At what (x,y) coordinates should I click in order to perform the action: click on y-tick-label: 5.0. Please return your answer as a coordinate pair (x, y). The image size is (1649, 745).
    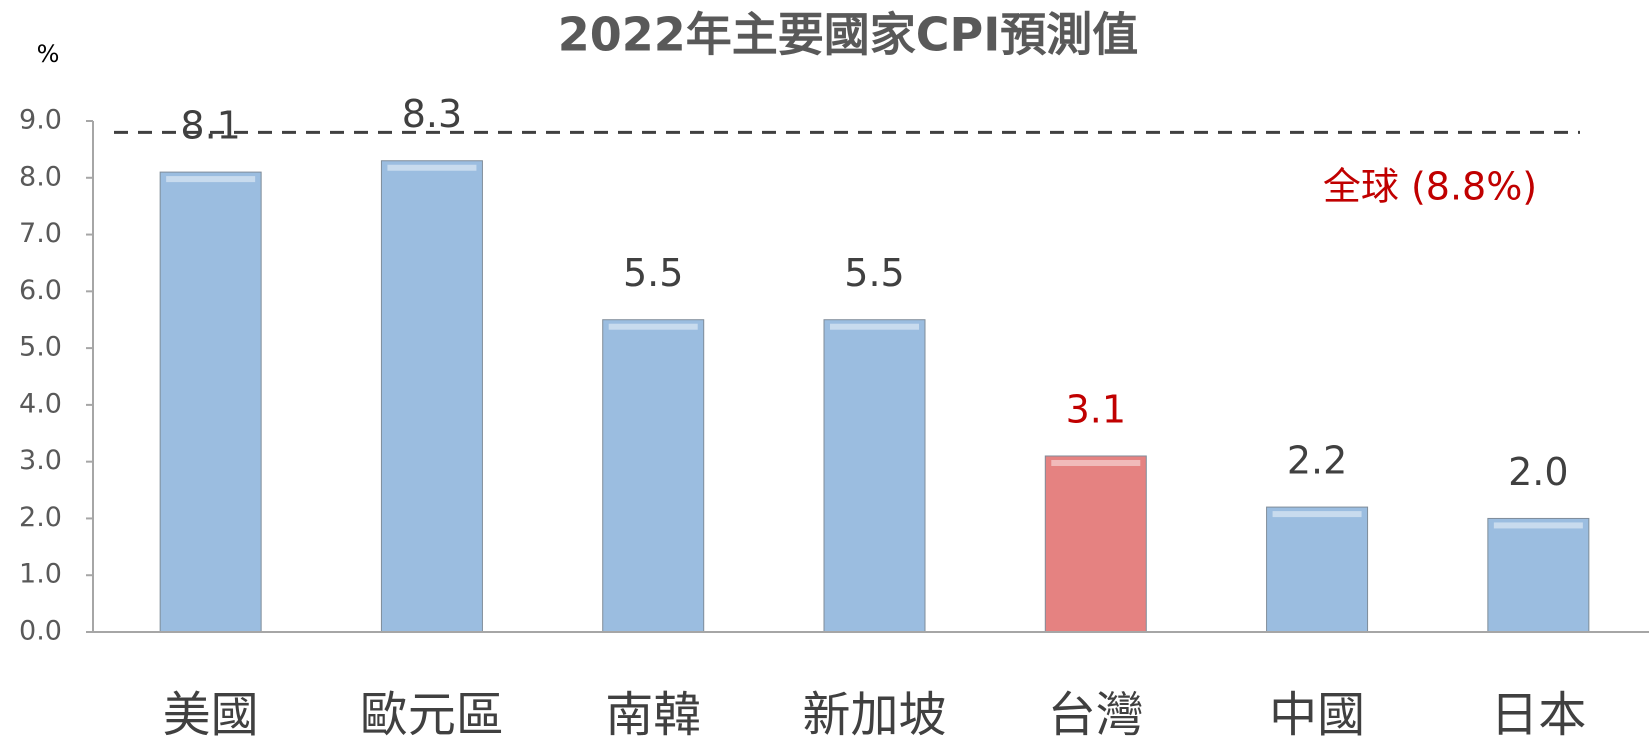
    Looking at the image, I should click on (40, 347).